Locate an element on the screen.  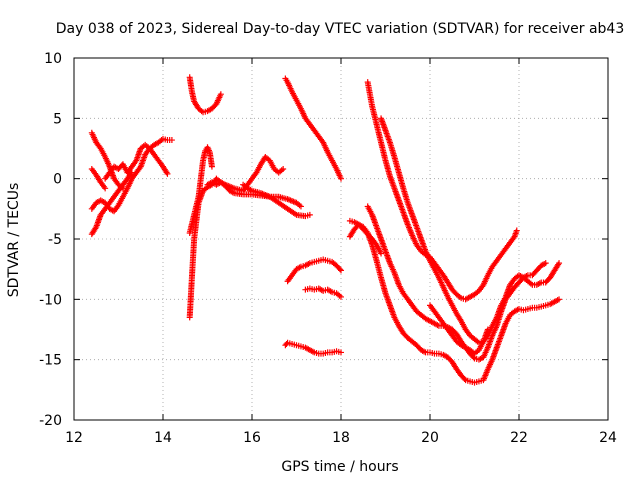
y-tick-label: 10 is located at coordinates (53, 59).